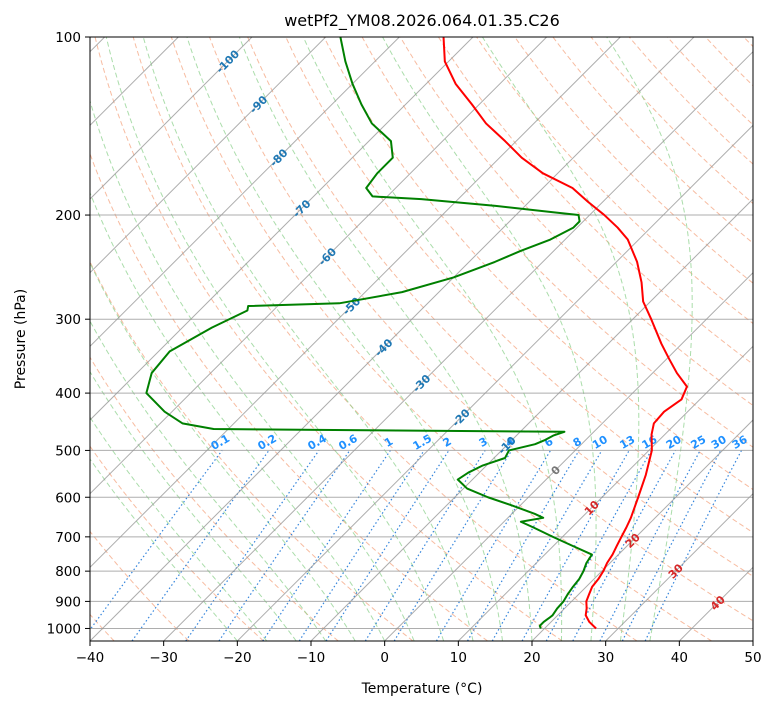 This screenshot has width=775, height=708. Describe the element at coordinates (228, 61) in the screenshot. I see `isotherm-label: -100` at that location.